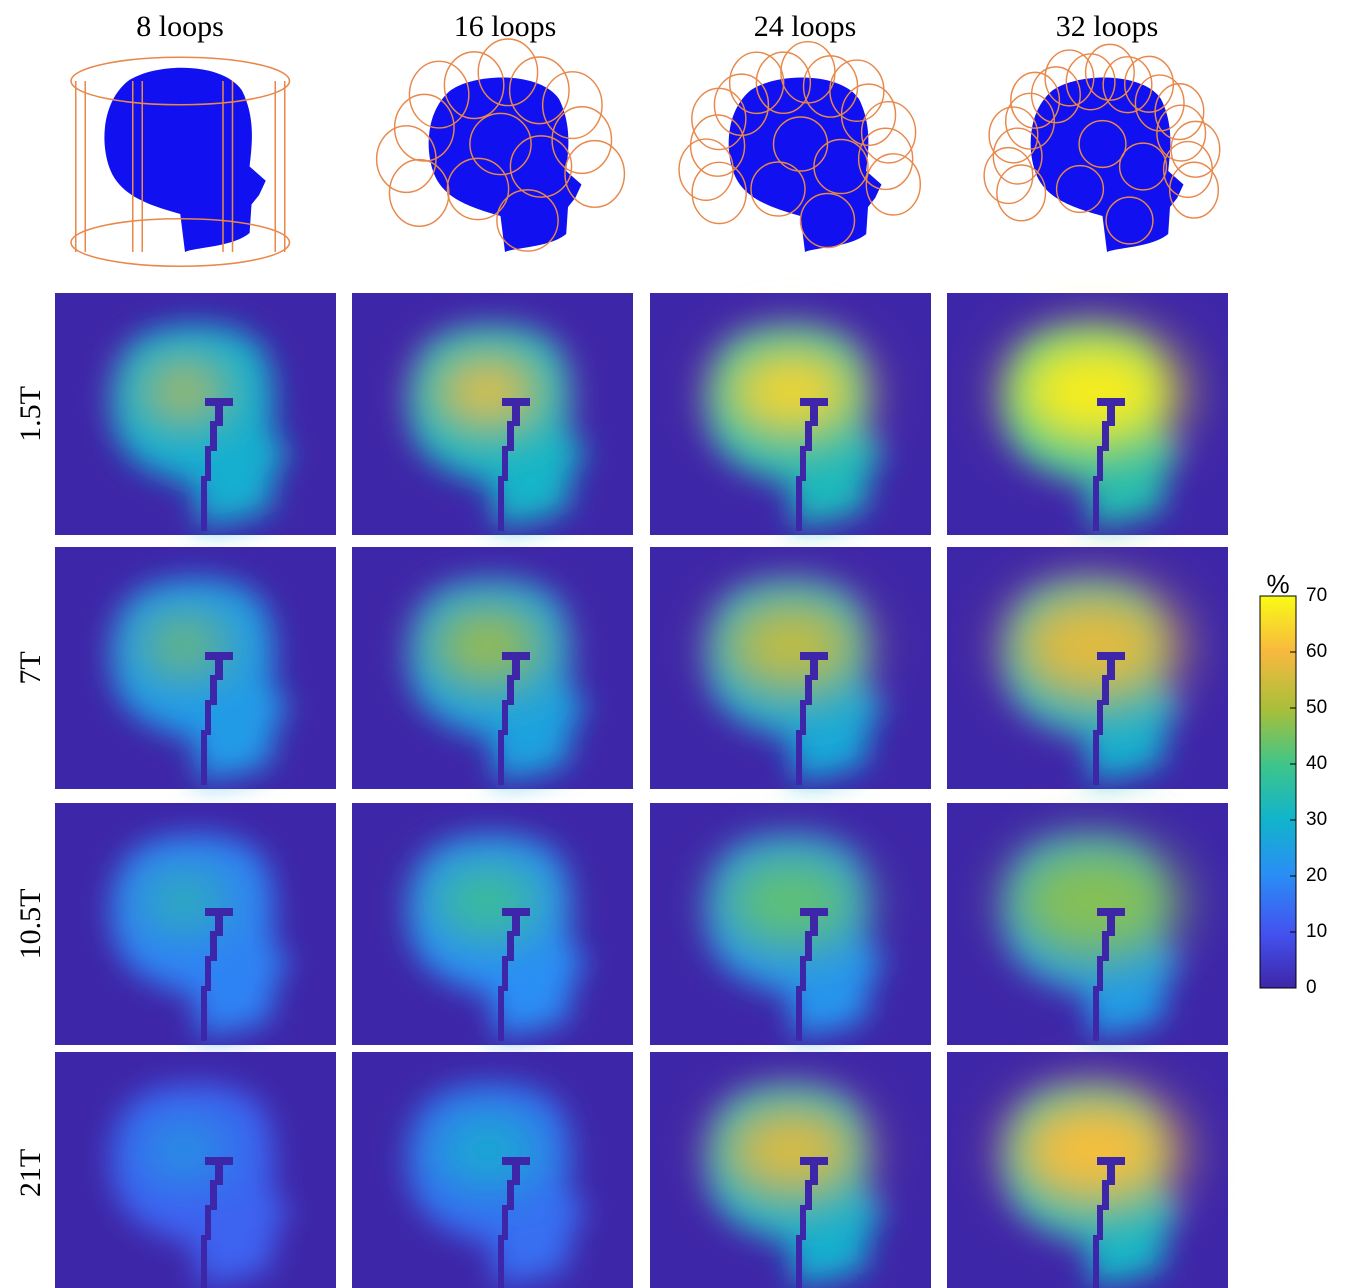 The image size is (1347, 1288). I want to click on row-label: 21T, so click(30, 1173).